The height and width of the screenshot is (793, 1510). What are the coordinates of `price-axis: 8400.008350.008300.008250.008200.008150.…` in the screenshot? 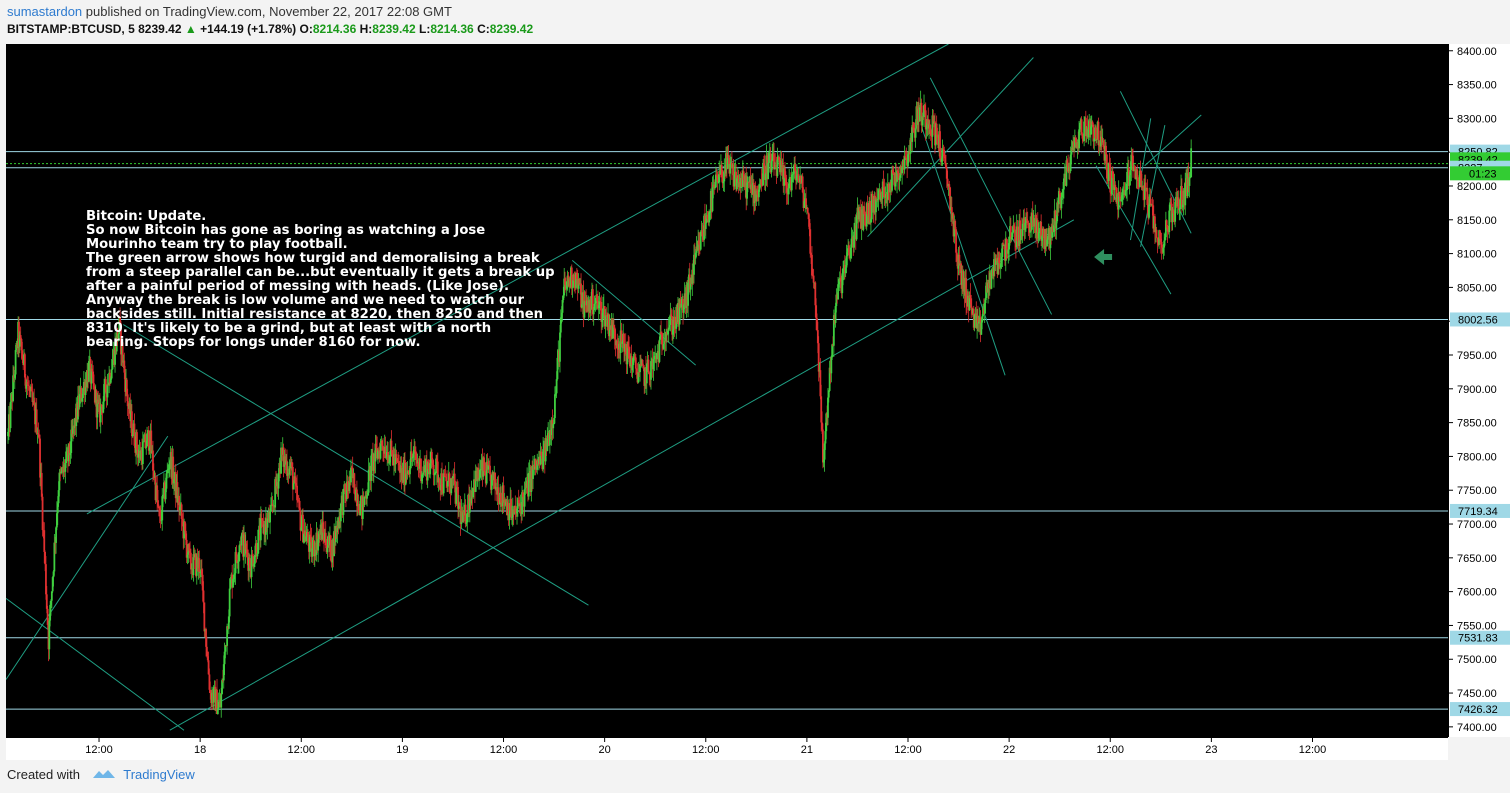 It's located at (1479, 390).